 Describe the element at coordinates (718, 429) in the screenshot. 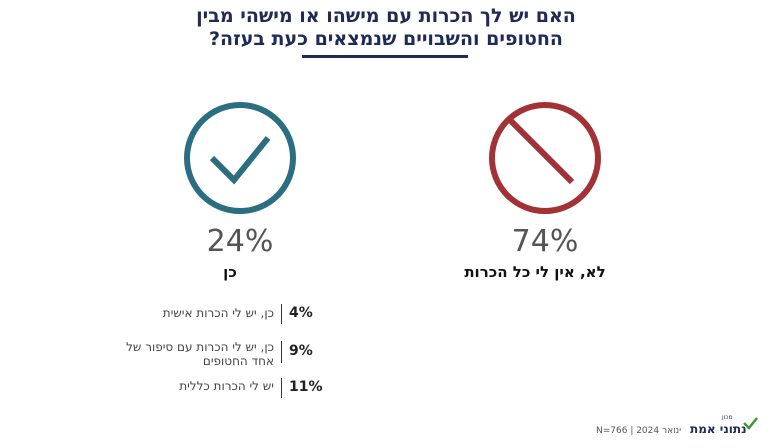

I see `footer-logo: נתוני אמת` at that location.